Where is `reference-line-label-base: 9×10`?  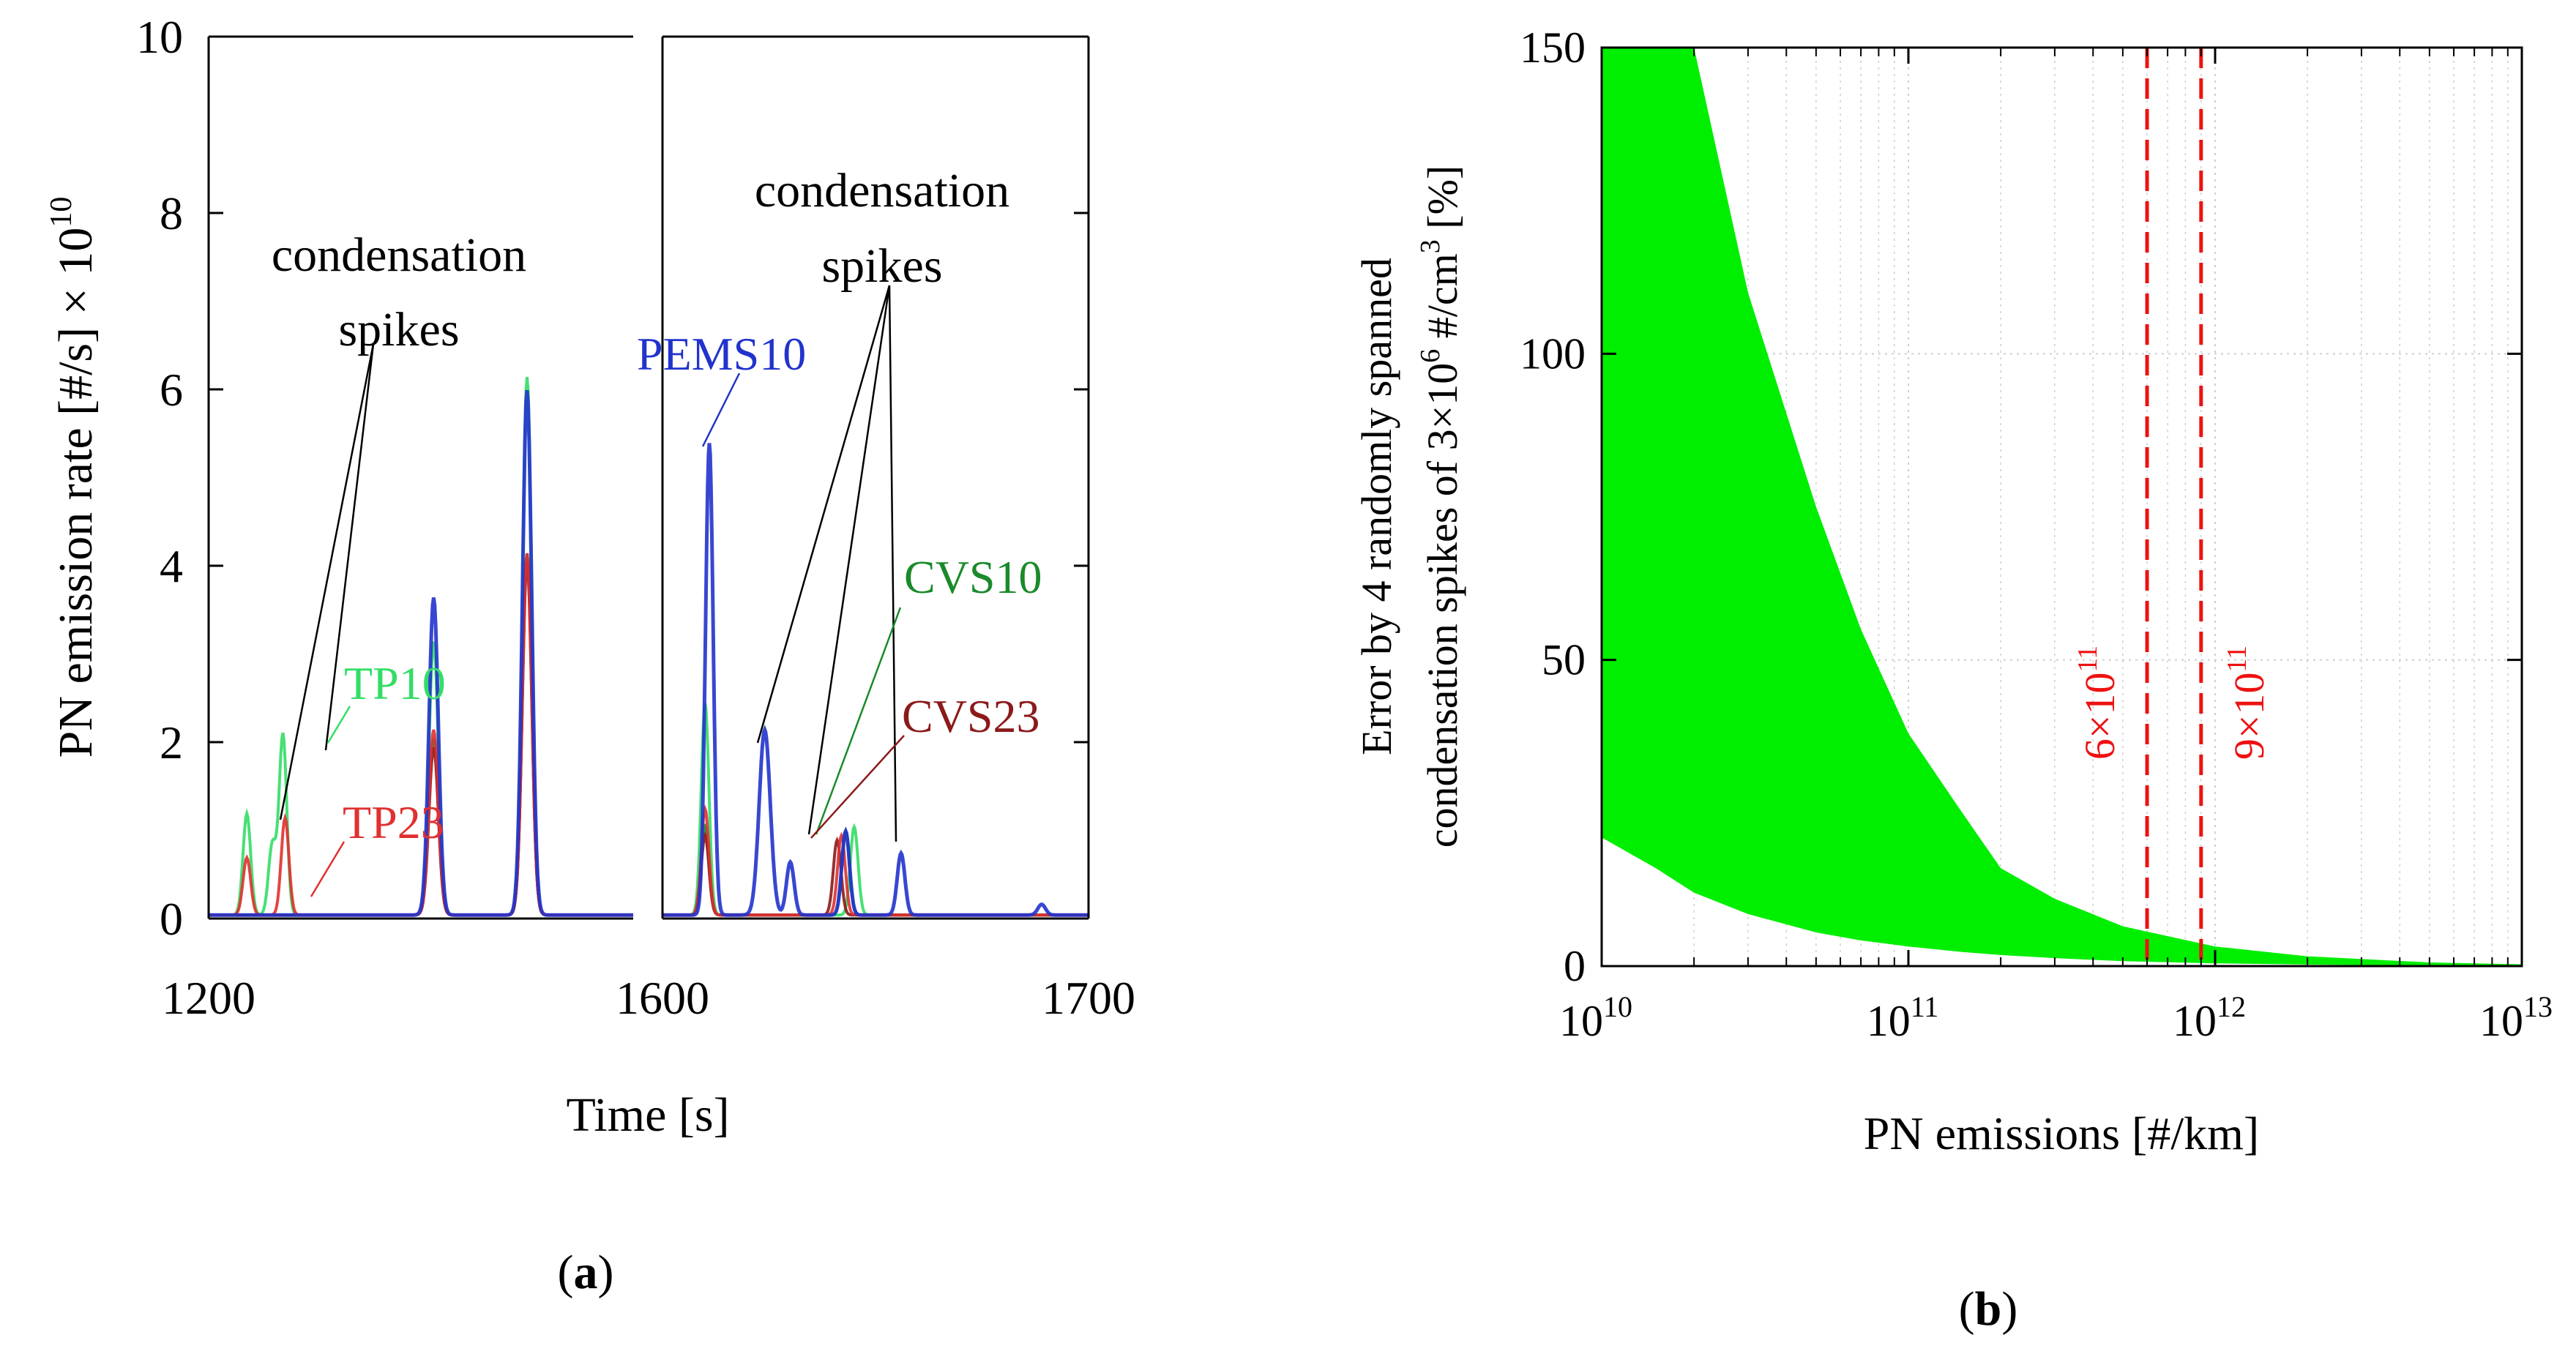 reference-line-label-base: 9×10 is located at coordinates (2249, 716).